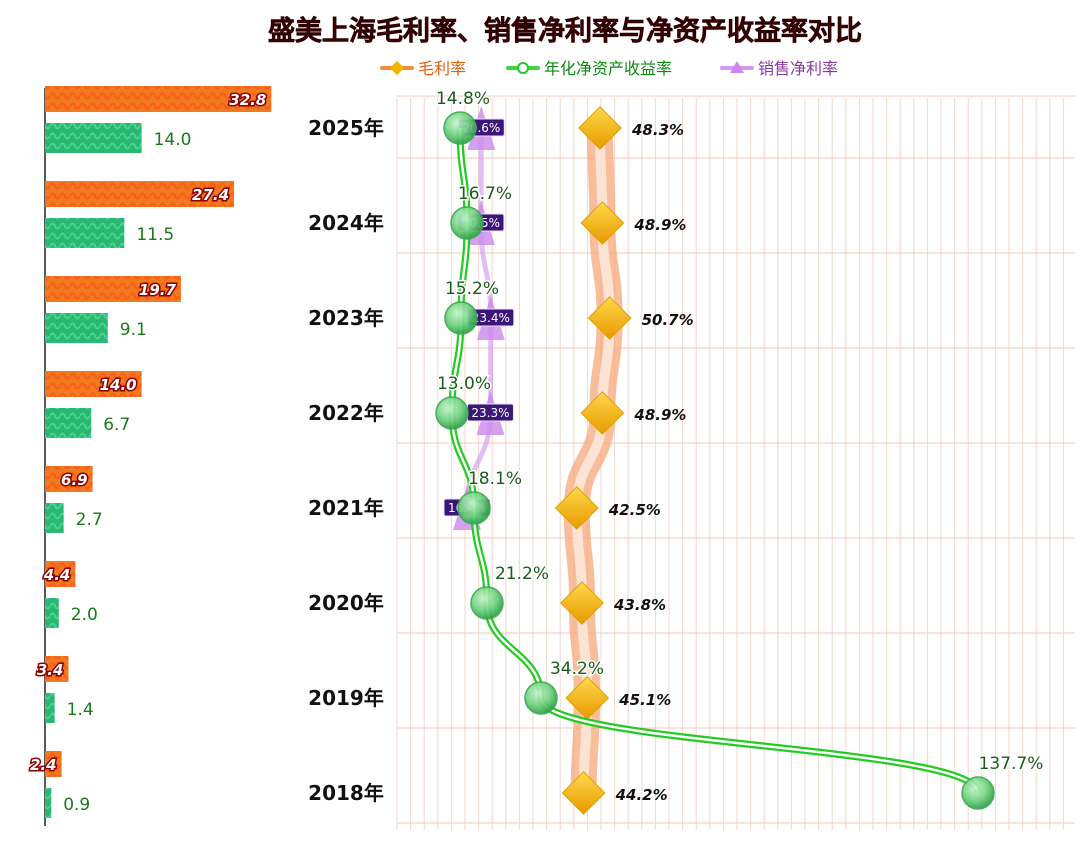  I want to click on bar-gross-label: 19.7, so click(158, 290).